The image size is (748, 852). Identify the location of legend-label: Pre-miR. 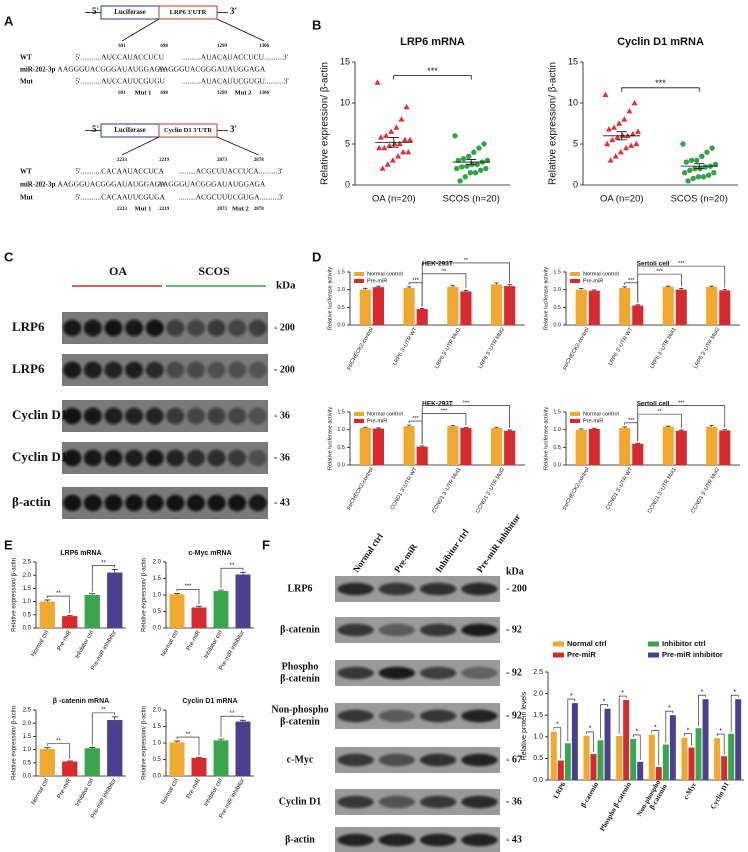
(593, 281).